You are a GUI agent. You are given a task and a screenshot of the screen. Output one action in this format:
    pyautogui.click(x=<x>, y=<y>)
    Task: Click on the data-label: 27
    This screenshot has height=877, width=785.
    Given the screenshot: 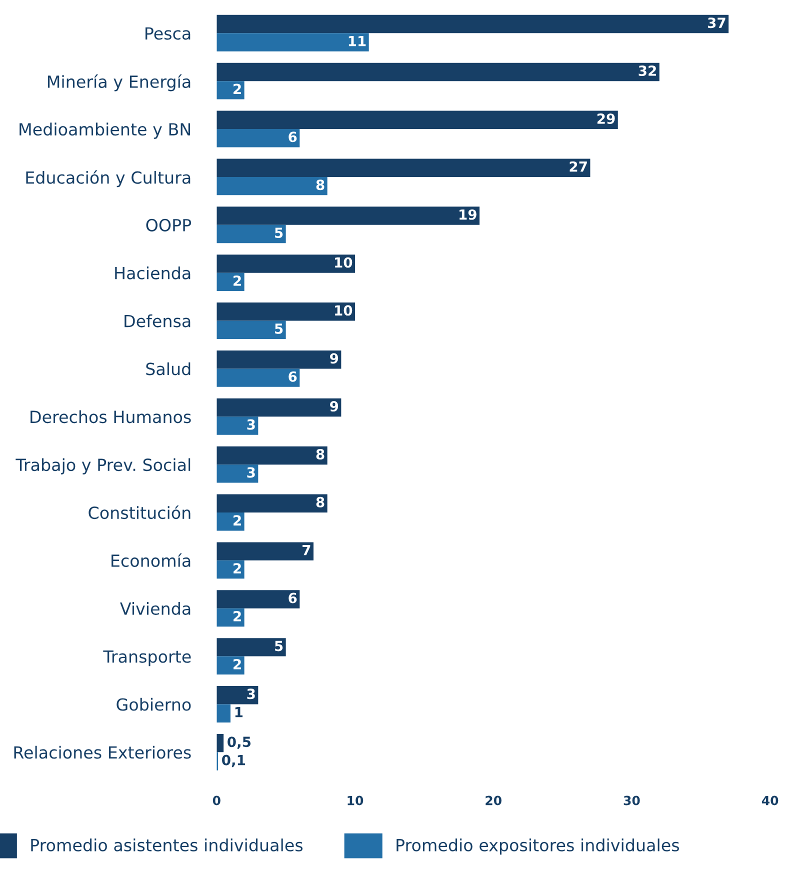 What is the action you would take?
    pyautogui.click(x=578, y=166)
    